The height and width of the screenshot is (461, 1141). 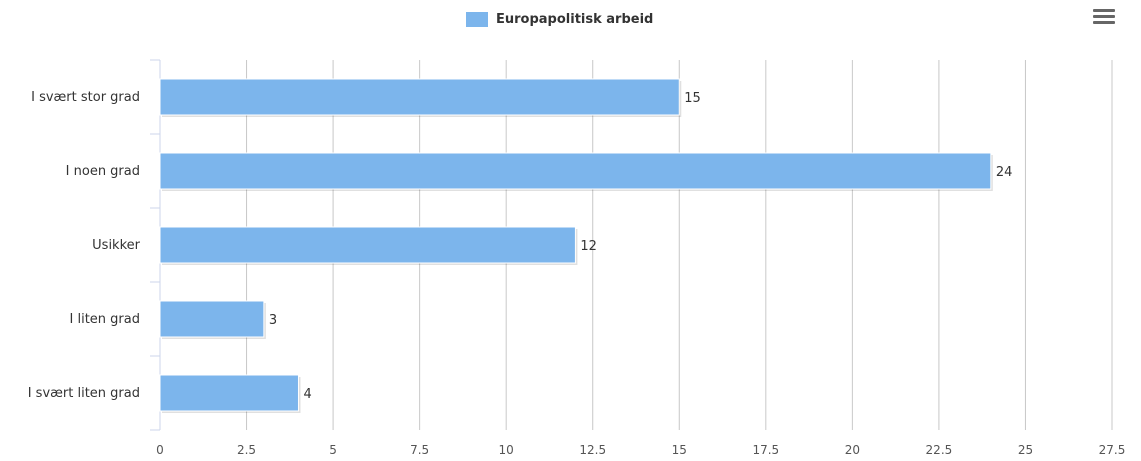 I want to click on hamburger-menu-icon, so click(x=1104, y=16).